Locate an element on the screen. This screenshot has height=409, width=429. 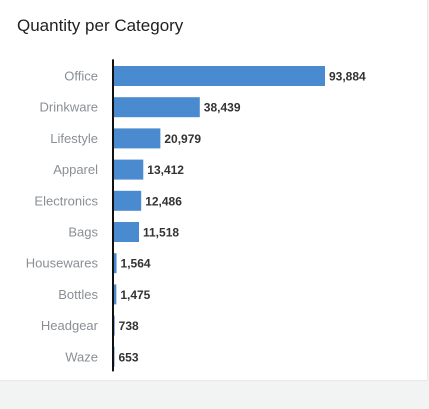
bar-row: Bottles 1,475 is located at coordinates (104, 294).